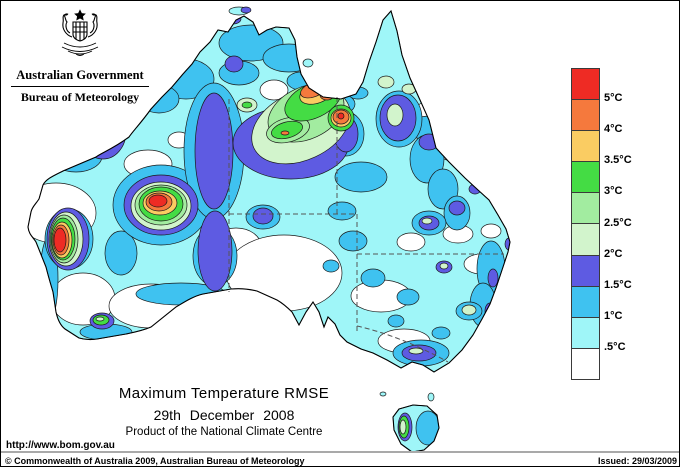 The image size is (680, 467). What do you see at coordinates (80, 75) in the screenshot?
I see `government-title: Australian Government` at bounding box center [80, 75].